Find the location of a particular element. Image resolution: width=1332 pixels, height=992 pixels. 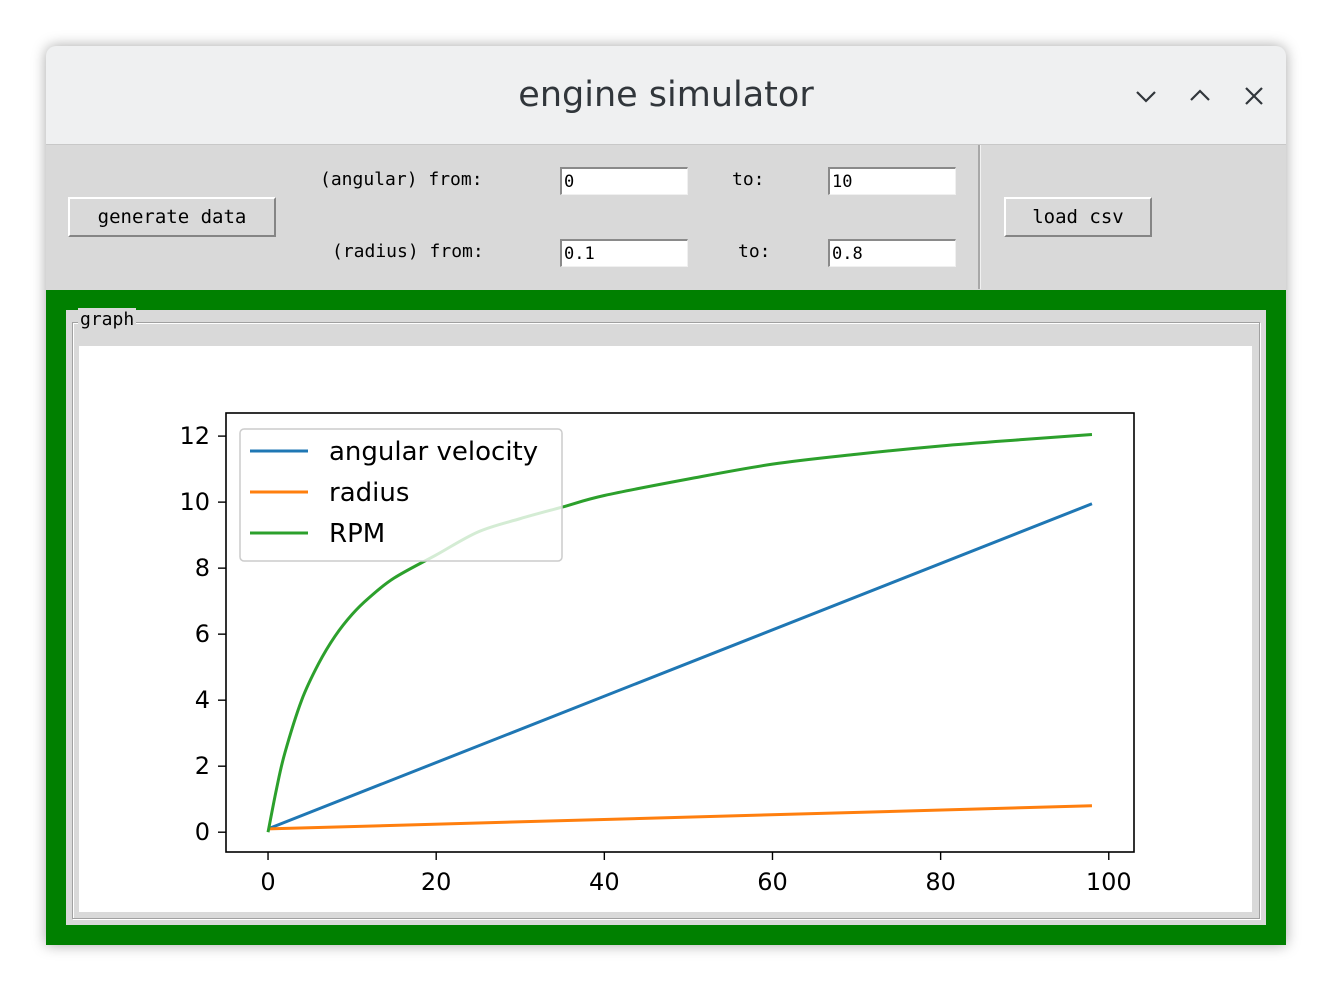

radius-from-input is located at coordinates (624, 253).